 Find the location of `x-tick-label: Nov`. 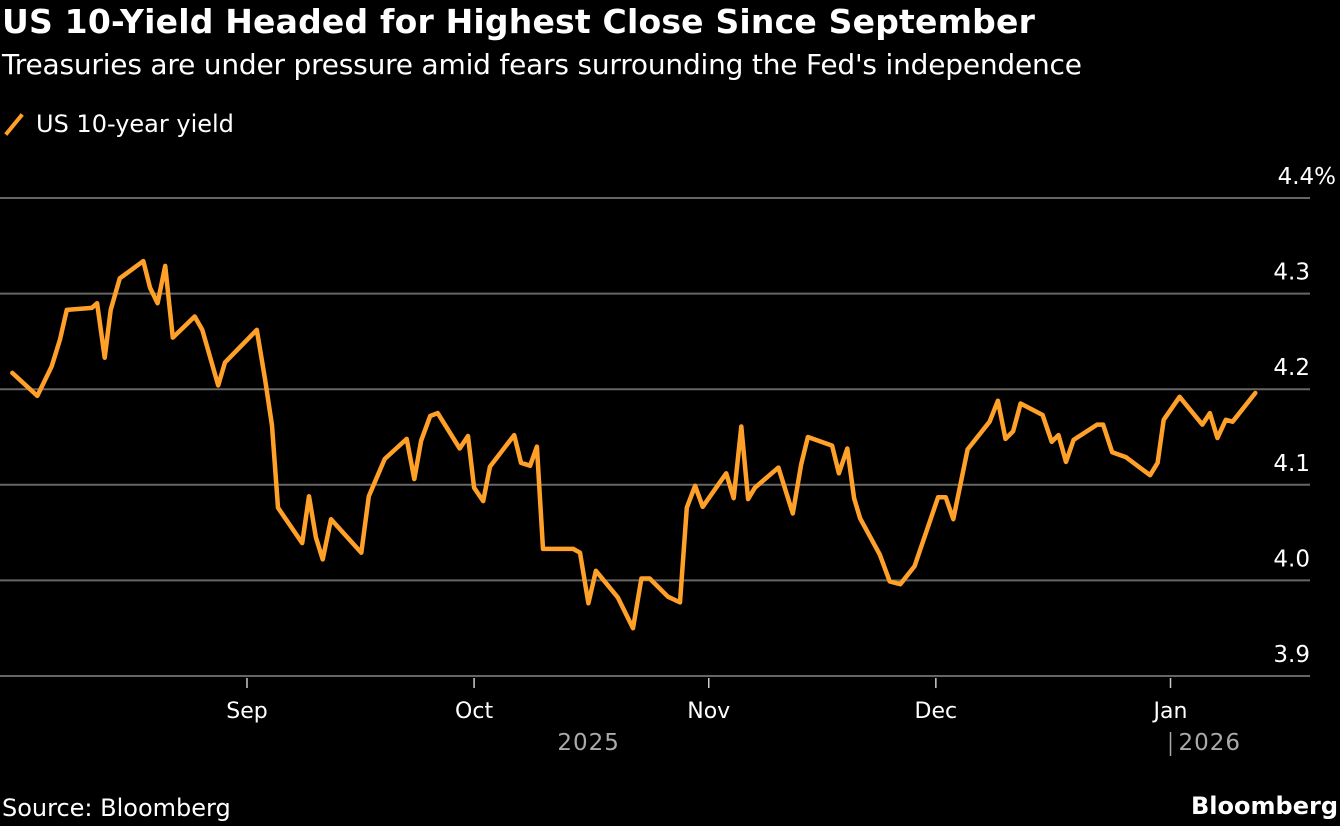

x-tick-label: Nov is located at coordinates (708, 711).